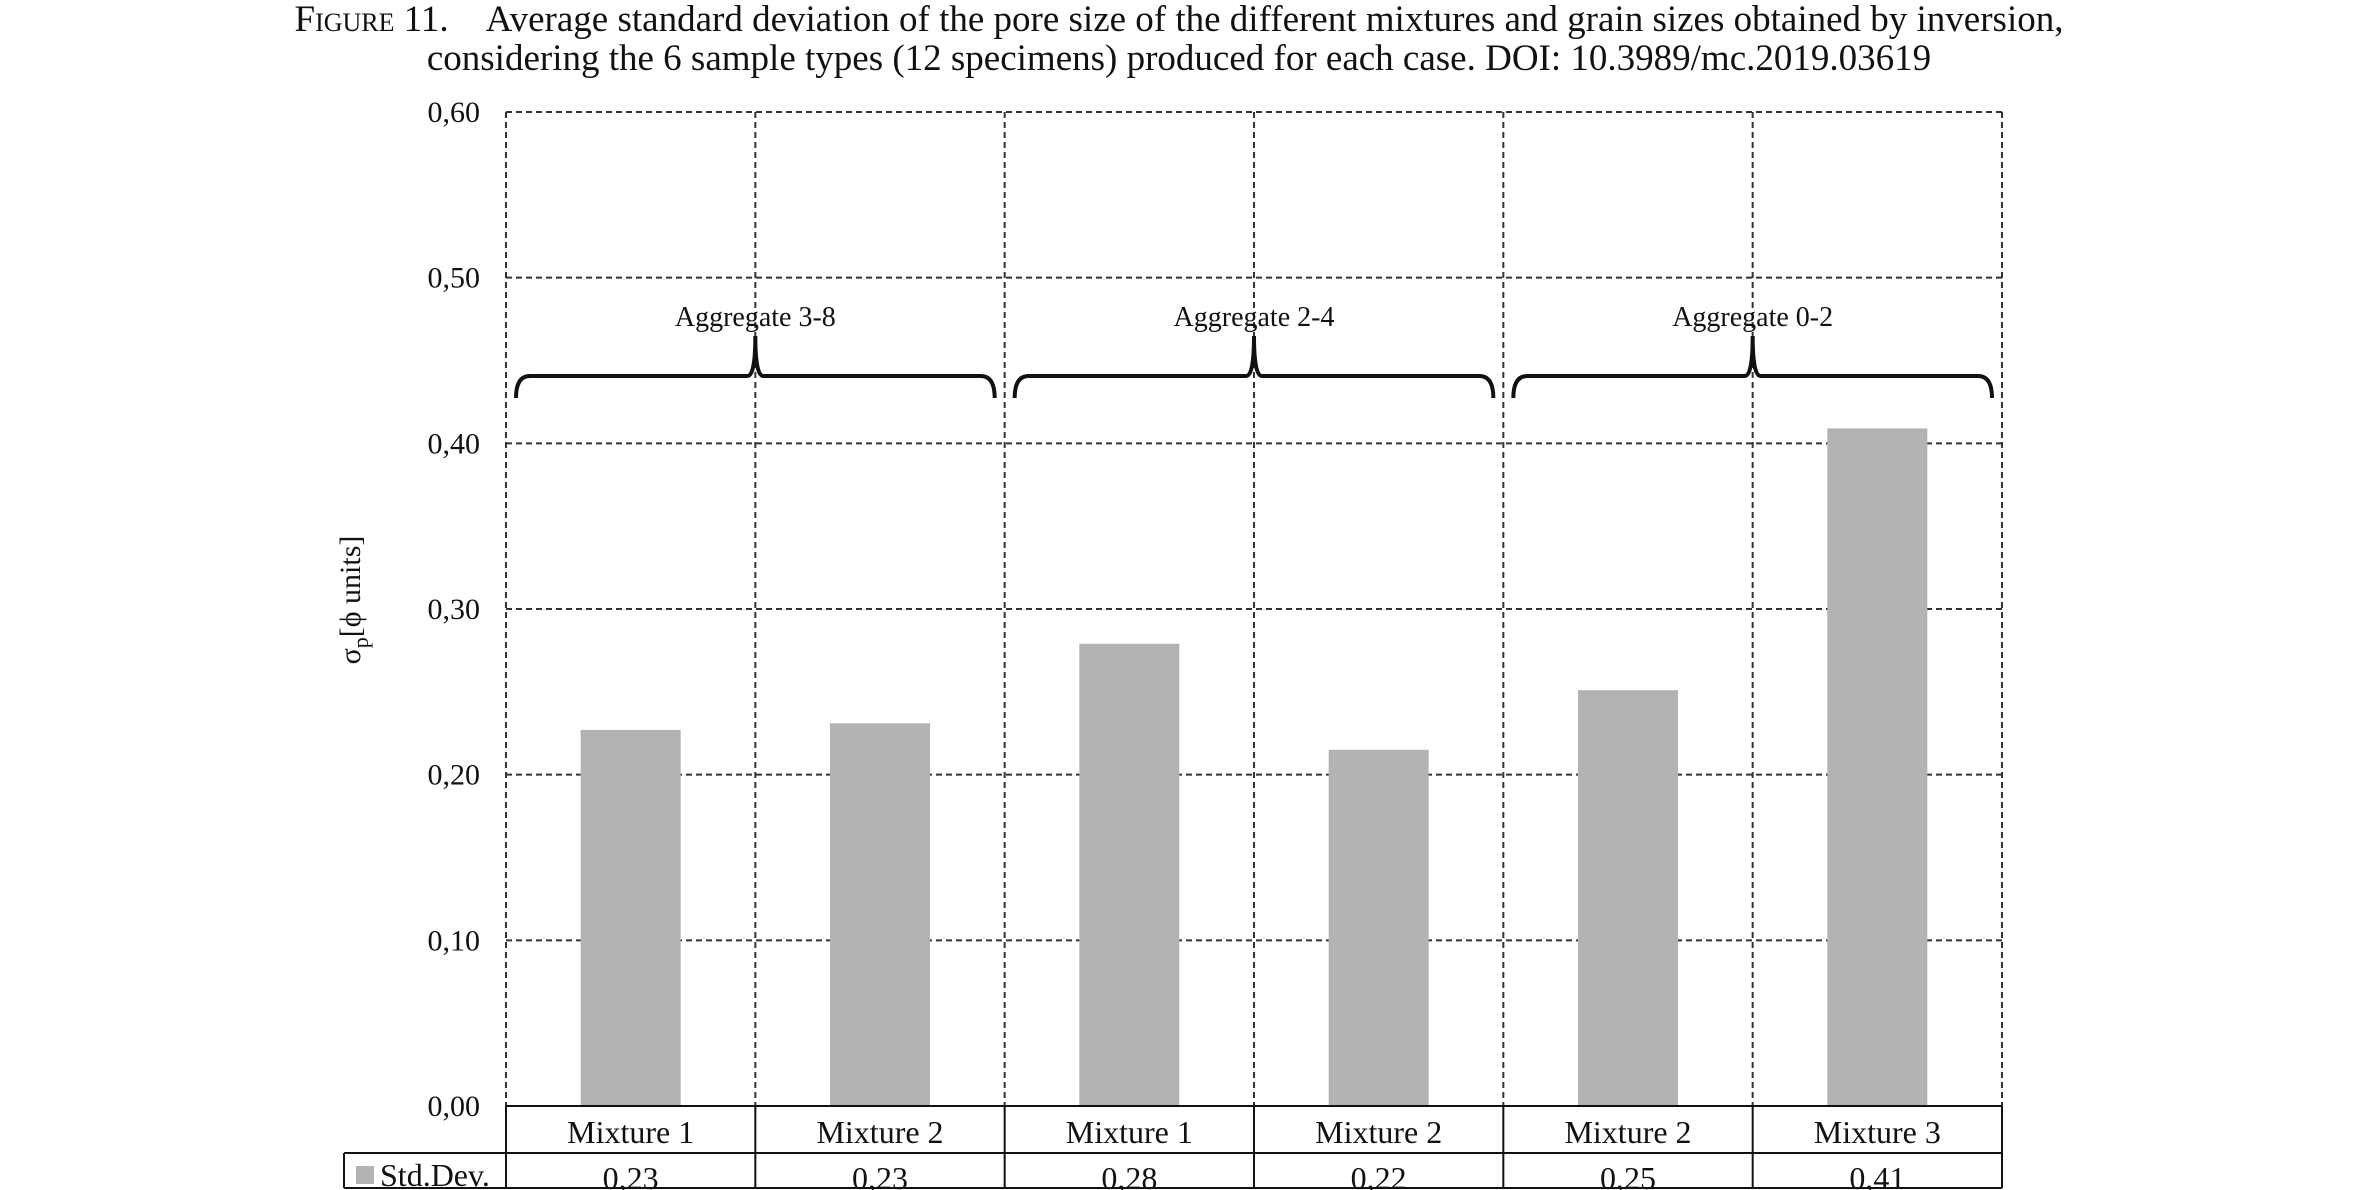 The image size is (2358, 1190). I want to click on data-label: 0,28, so click(1129, 1175).